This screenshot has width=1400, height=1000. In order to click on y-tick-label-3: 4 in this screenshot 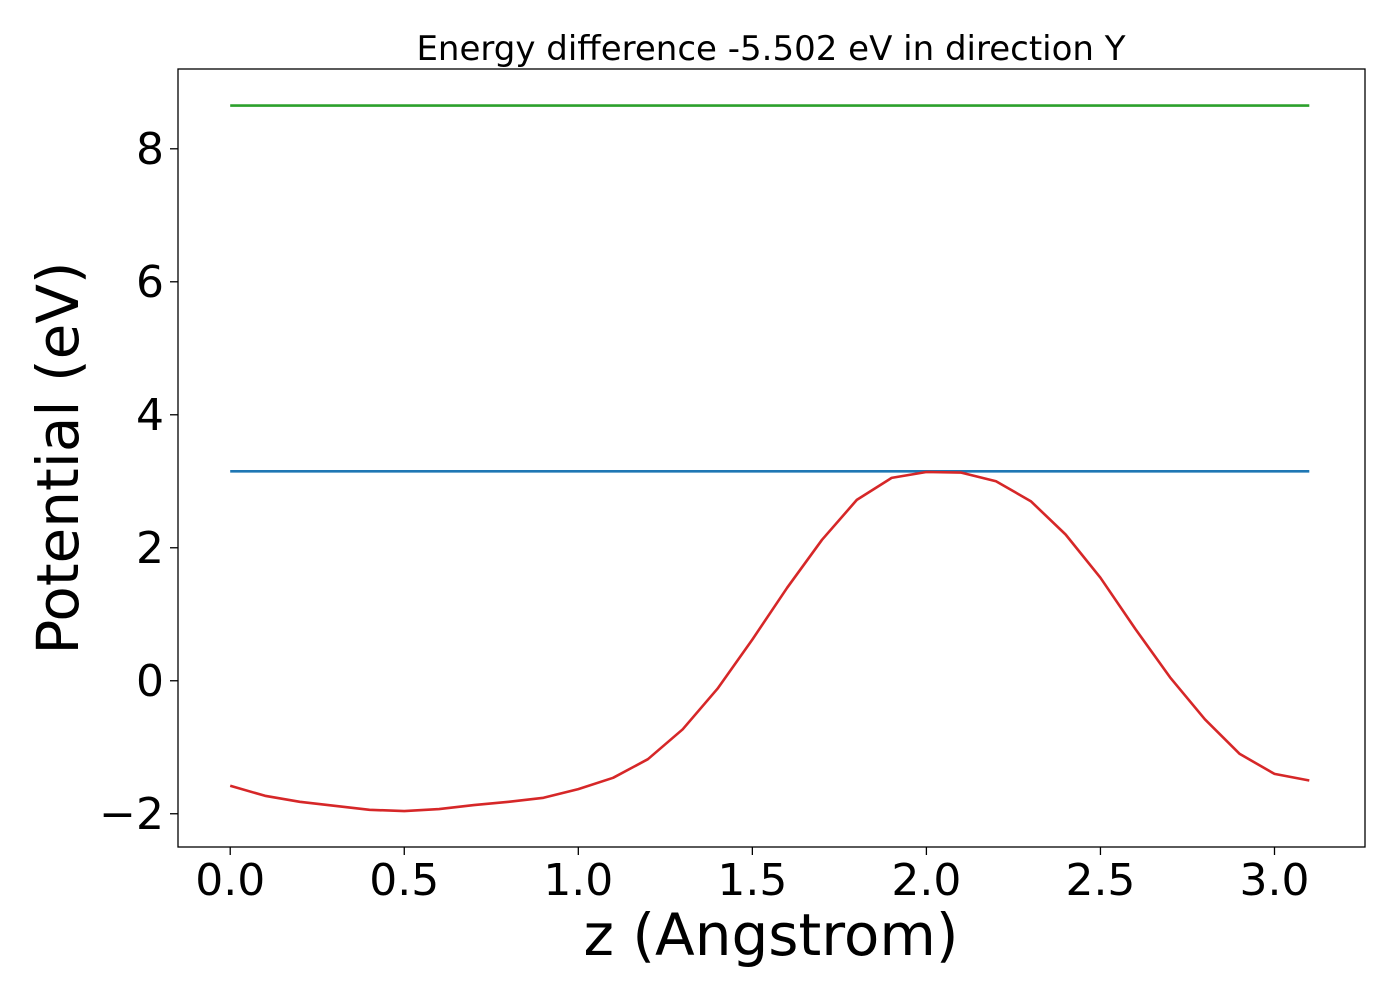, I will do `click(150, 415)`.